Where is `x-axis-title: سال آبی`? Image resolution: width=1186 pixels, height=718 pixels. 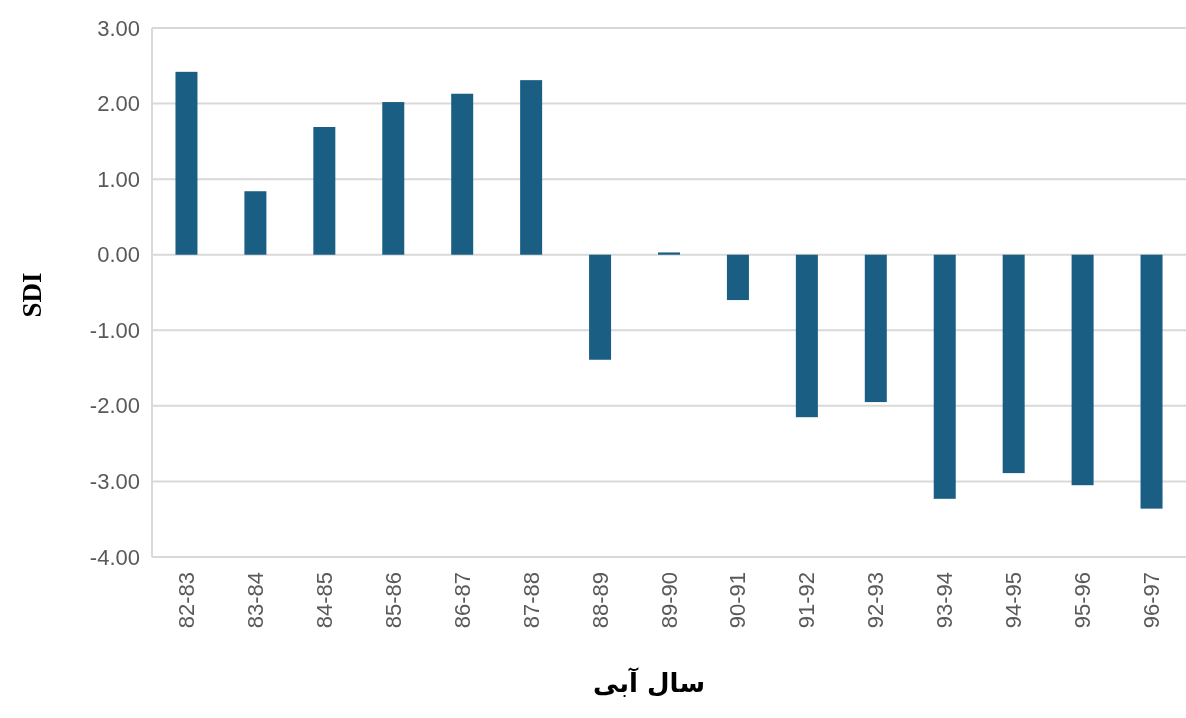
x-axis-title: سال آبی is located at coordinates (649, 682).